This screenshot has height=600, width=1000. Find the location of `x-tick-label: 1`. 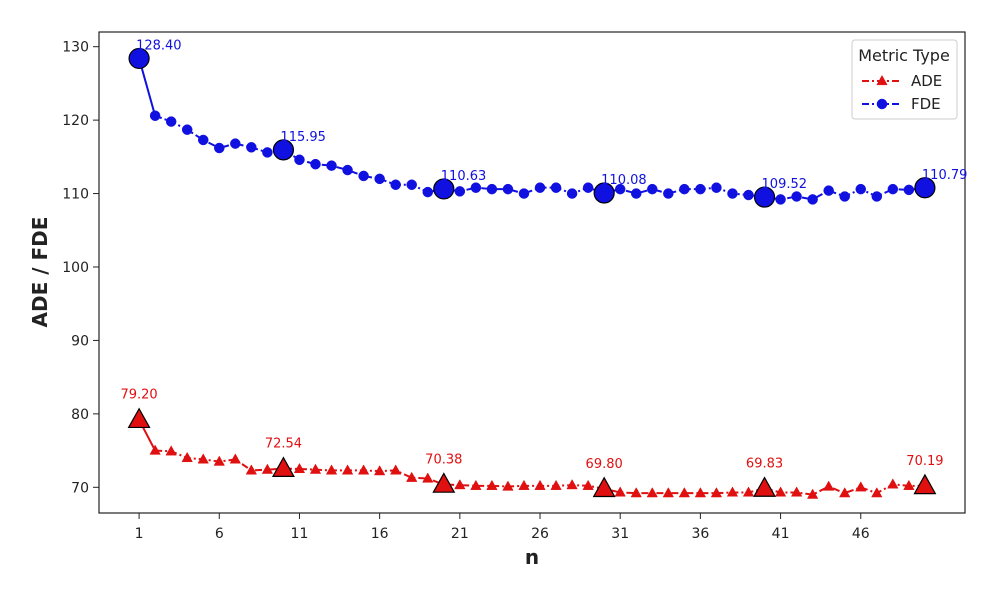

x-tick-label: 1 is located at coordinates (139, 534).